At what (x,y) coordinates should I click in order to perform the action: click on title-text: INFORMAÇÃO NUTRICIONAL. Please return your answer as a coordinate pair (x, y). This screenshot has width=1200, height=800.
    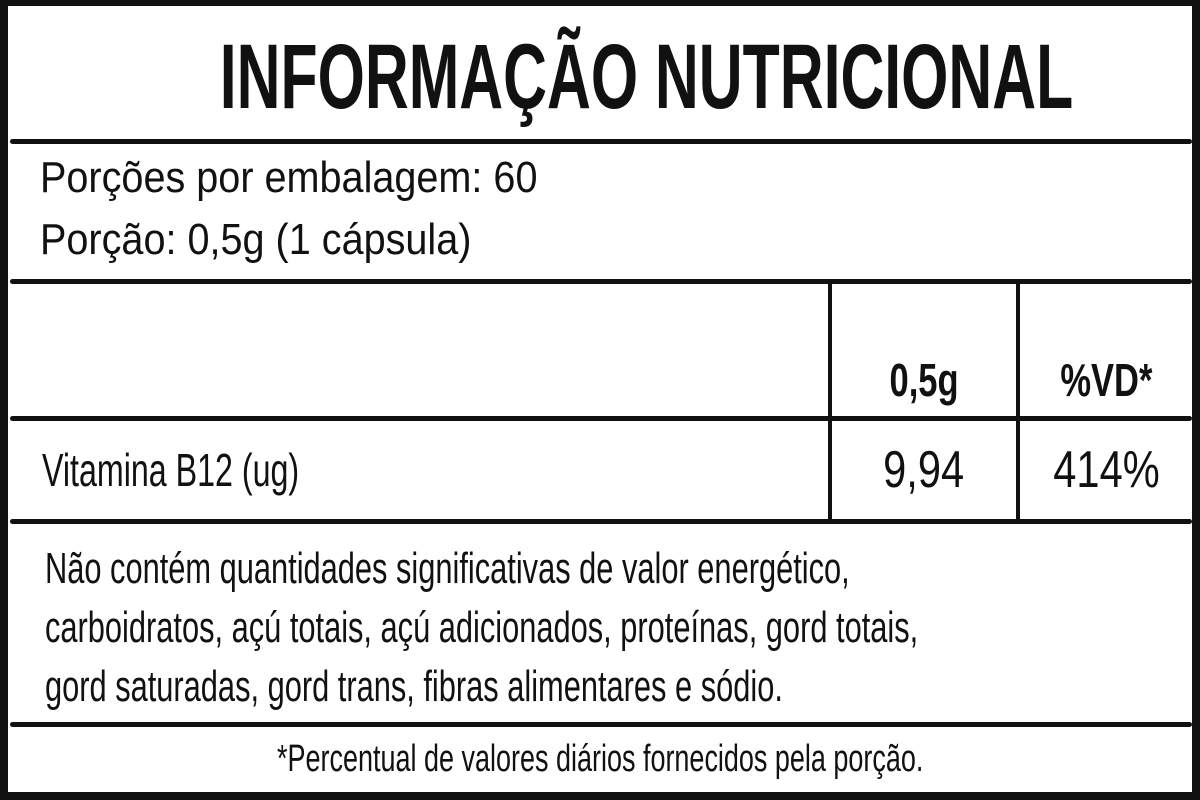
    Looking at the image, I should click on (646, 77).